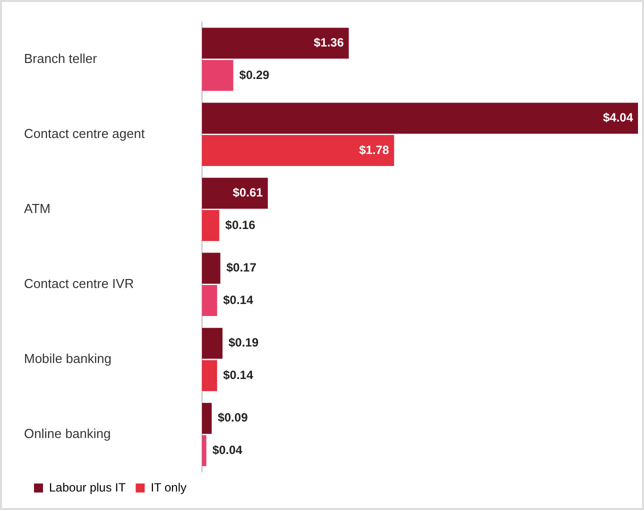 The height and width of the screenshot is (510, 644). What do you see at coordinates (61, 58) in the screenshot?
I see `y-tick-label: Branch teller` at bounding box center [61, 58].